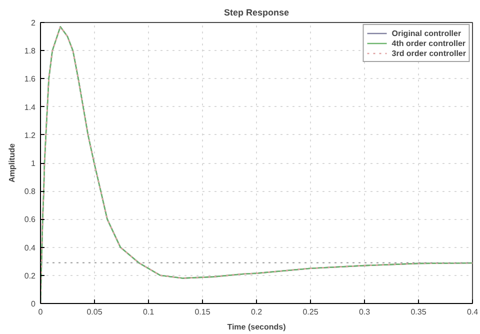 The height and width of the screenshot is (334, 480). What do you see at coordinates (257, 13) in the screenshot?
I see `chart-title: Step Response` at bounding box center [257, 13].